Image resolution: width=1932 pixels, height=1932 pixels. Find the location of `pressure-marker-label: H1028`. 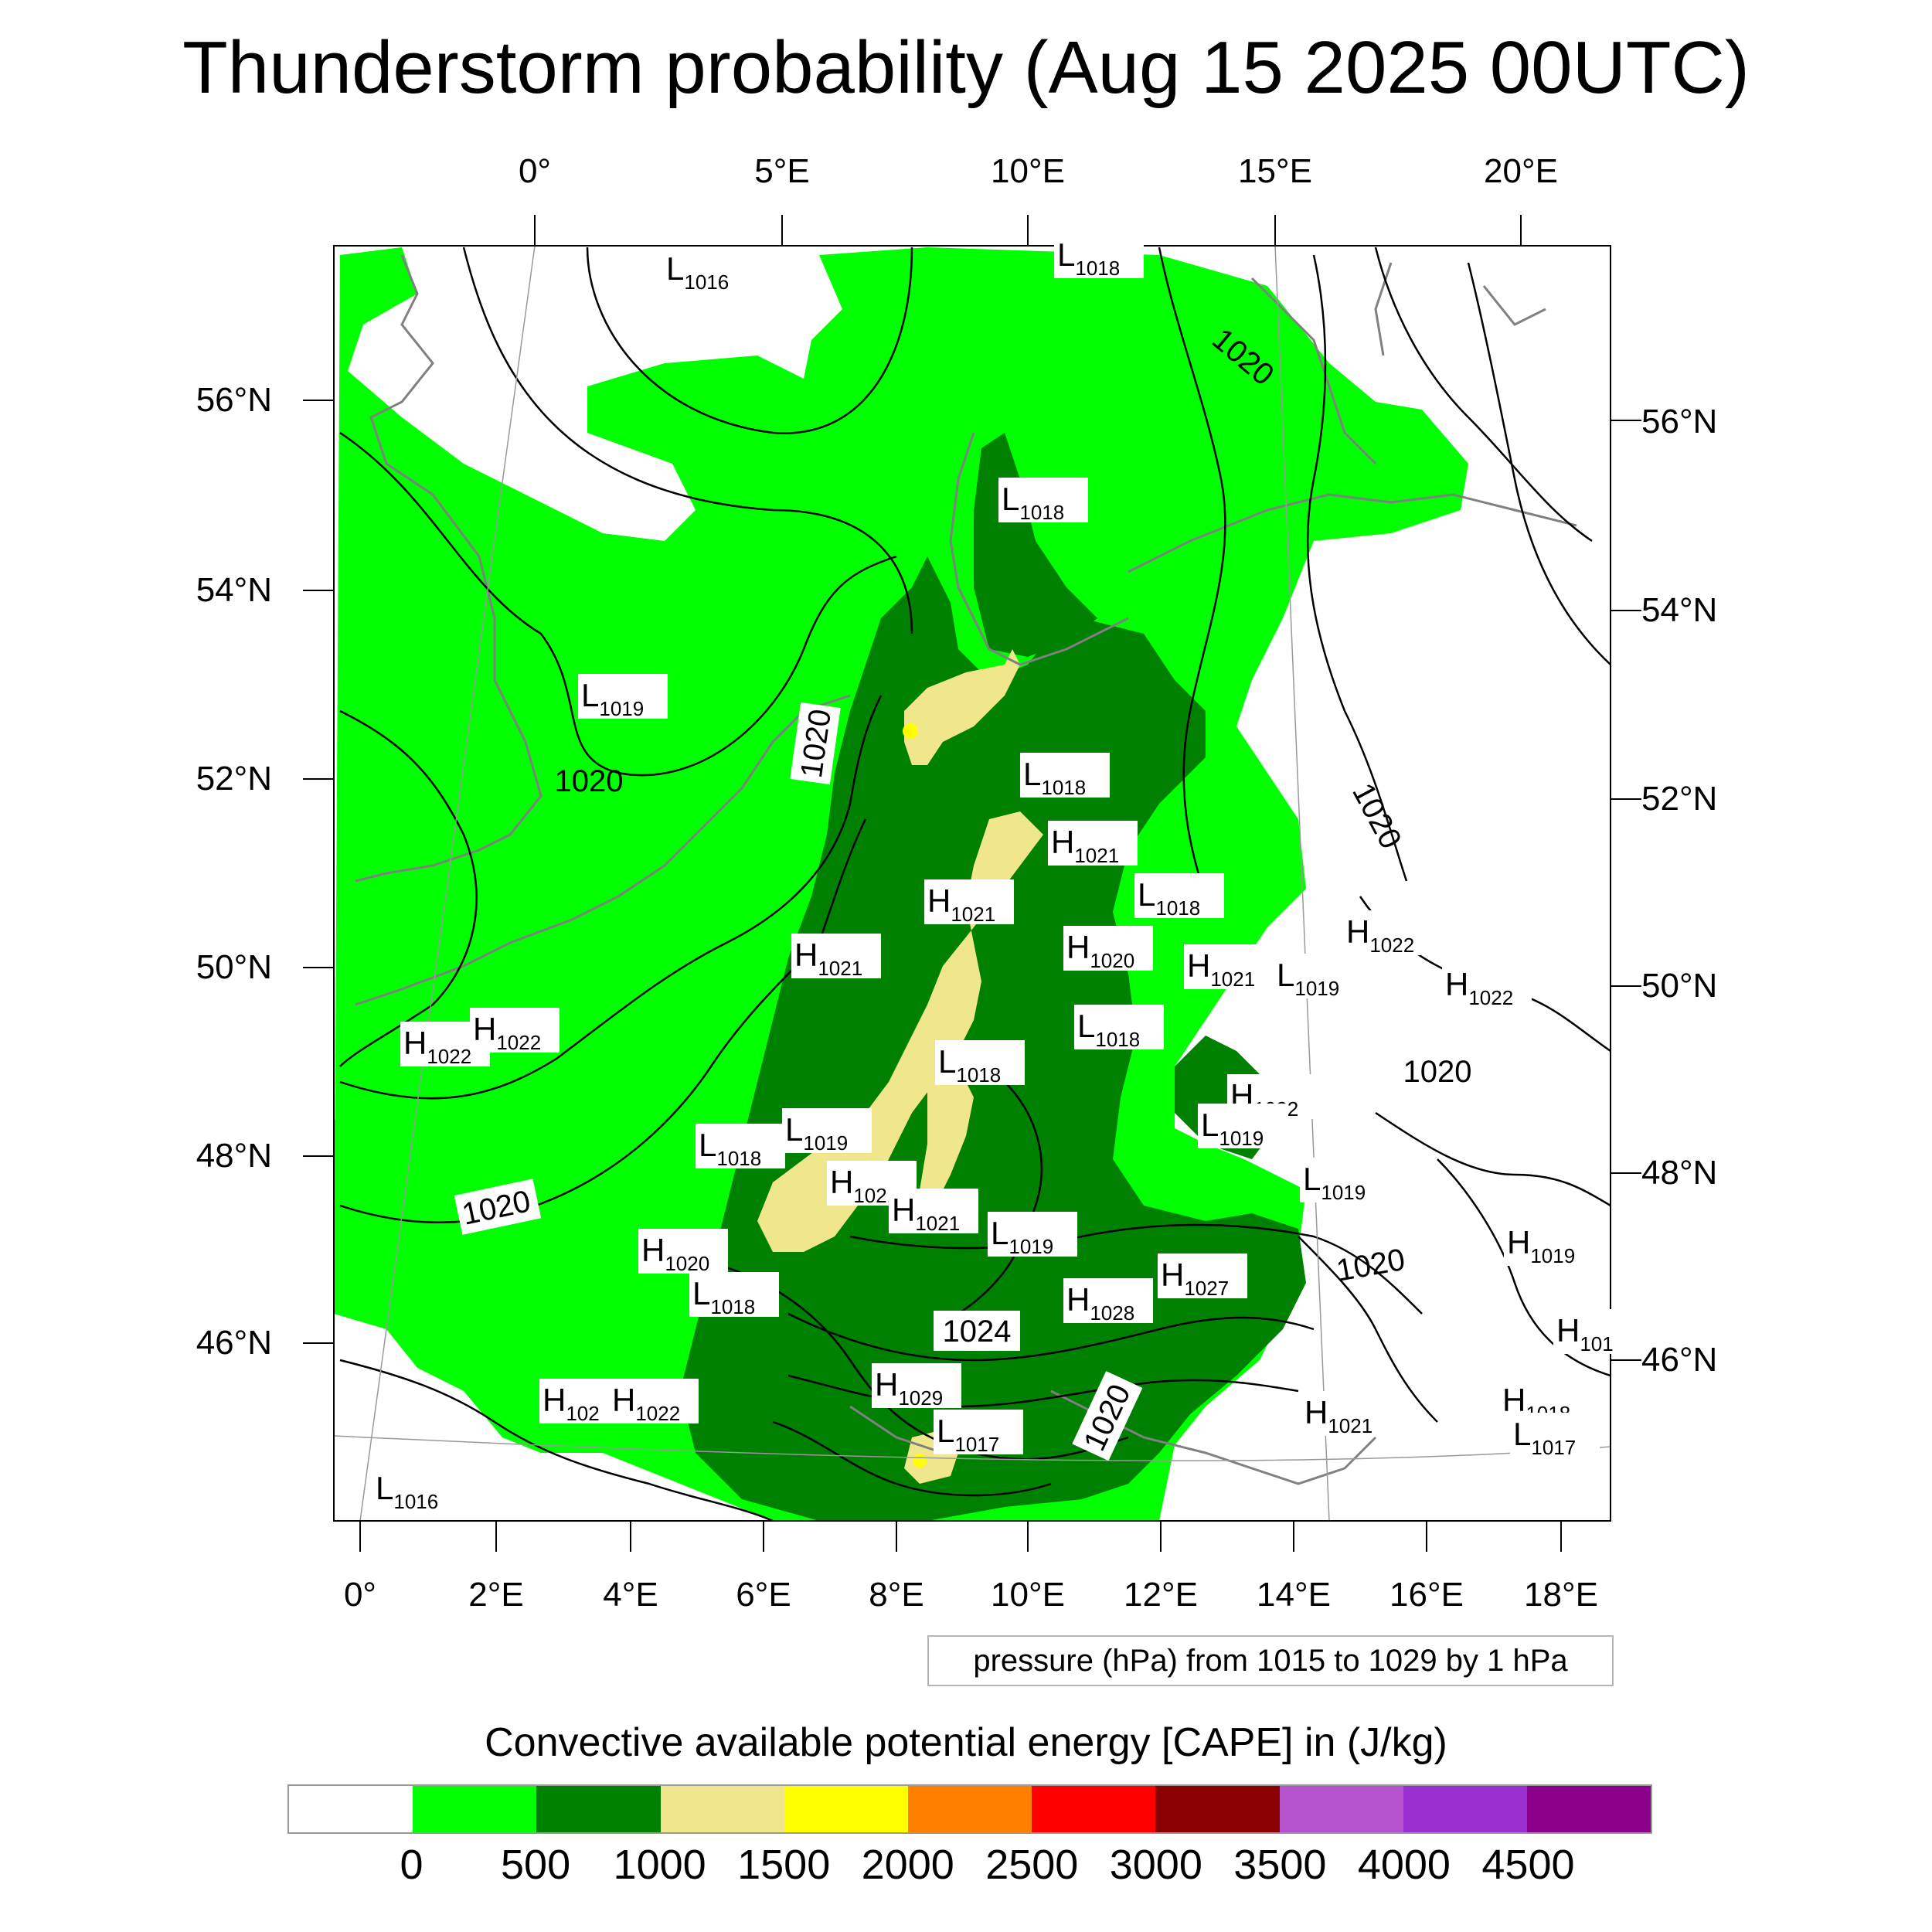

pressure-marker-label: H1028 is located at coordinates (1100, 1303).